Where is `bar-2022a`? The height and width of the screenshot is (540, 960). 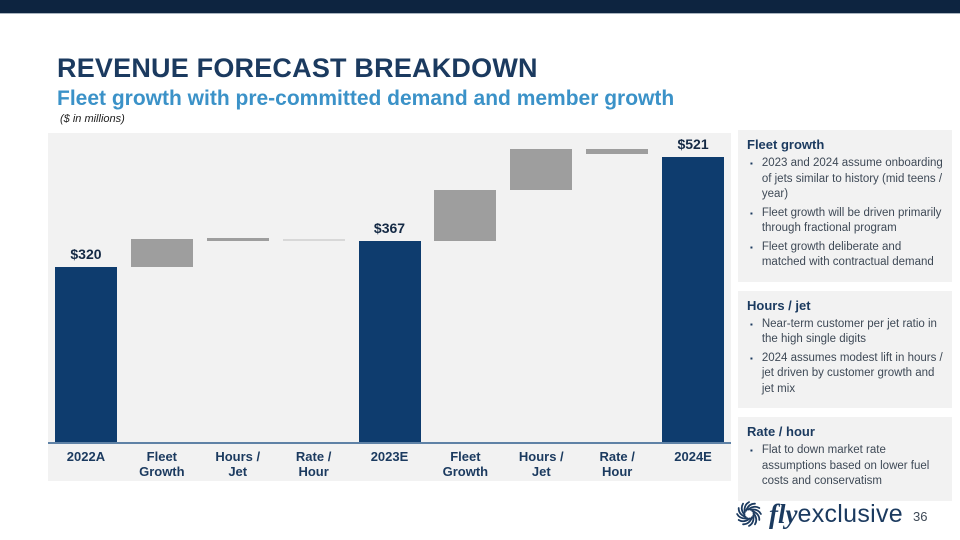 bar-2022a is located at coordinates (85, 354).